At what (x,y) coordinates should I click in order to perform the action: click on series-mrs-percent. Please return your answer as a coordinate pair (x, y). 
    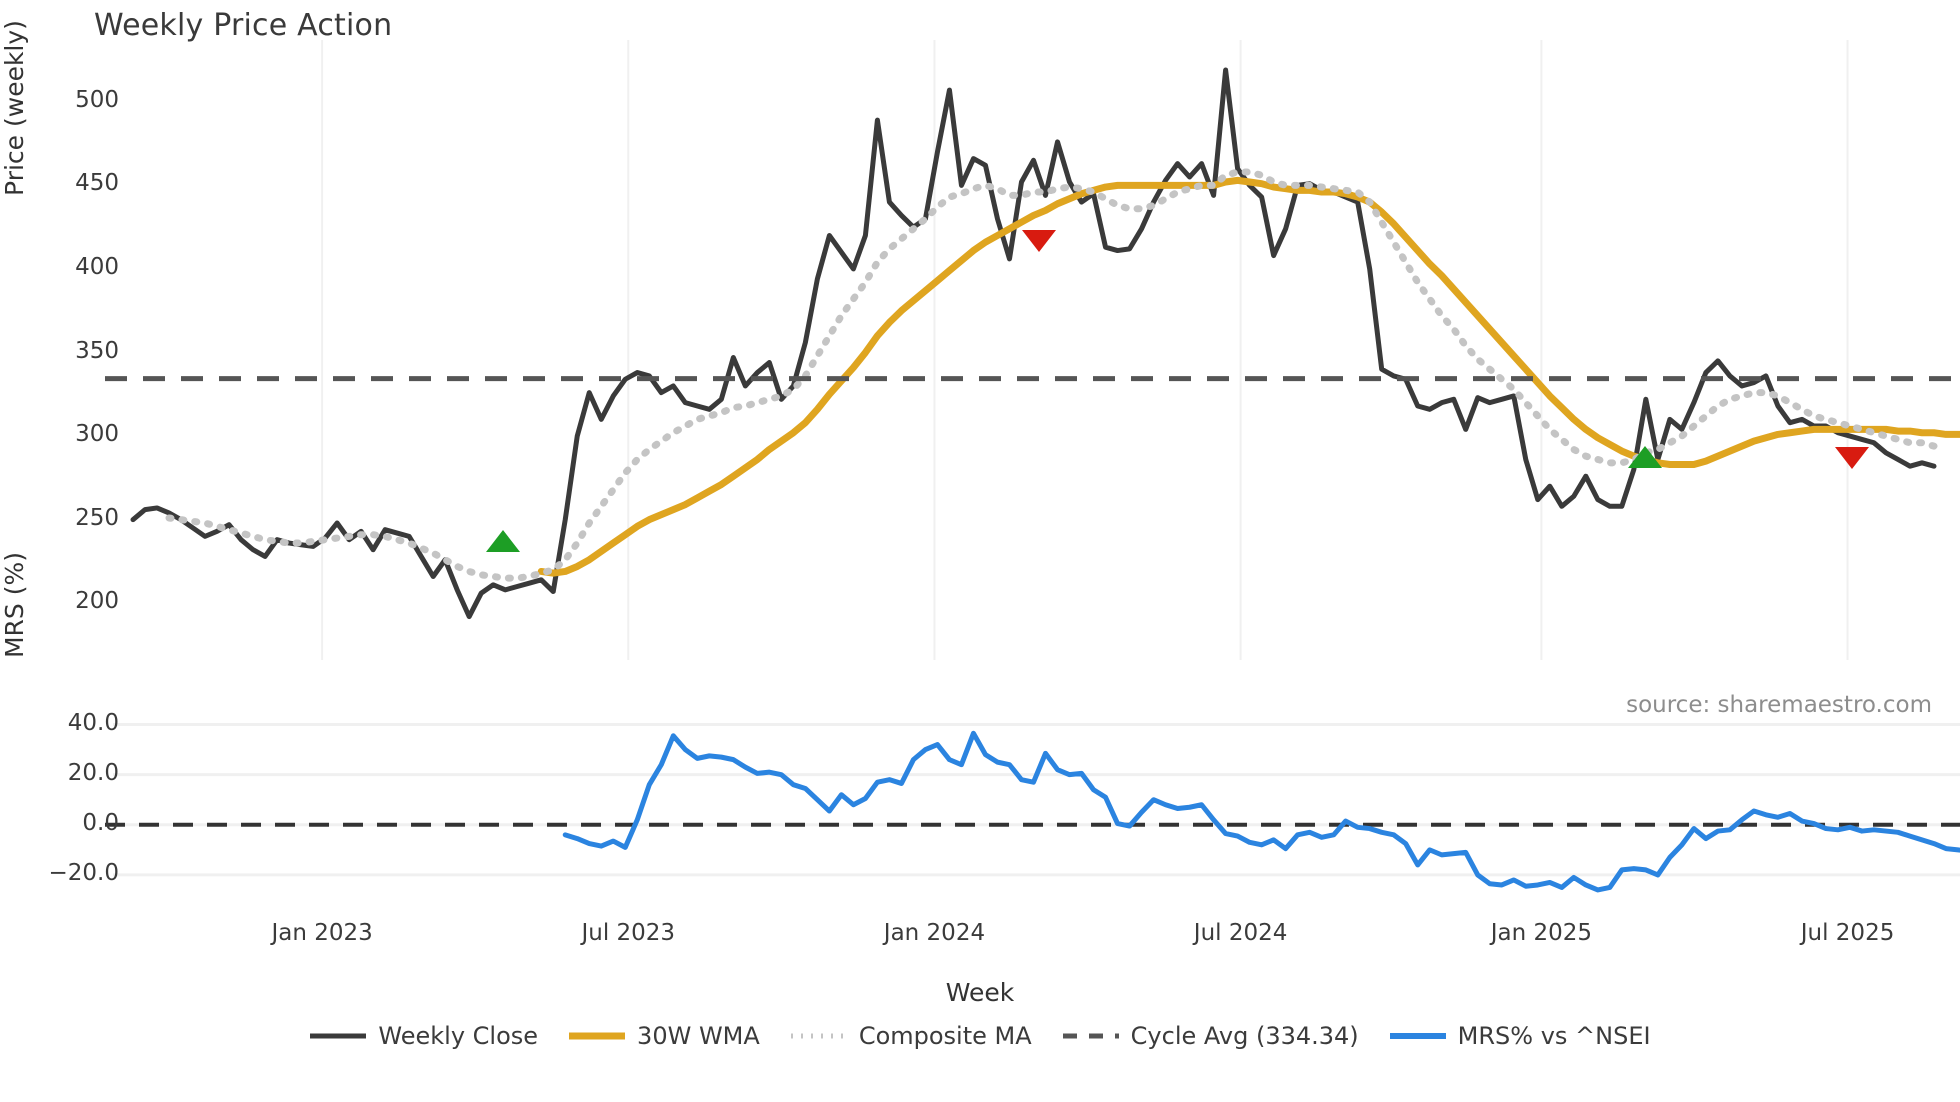
    Looking at the image, I should click on (1261, 811).